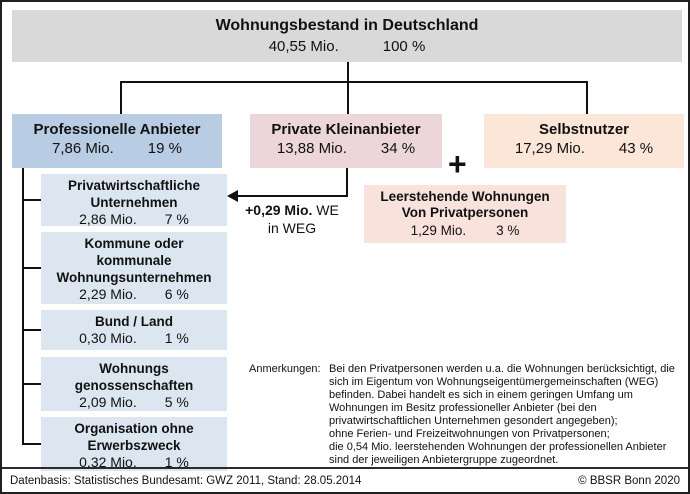  Describe the element at coordinates (108, 294) in the screenshot. I see `sub-box-value: 2,29 Mio.` at that location.